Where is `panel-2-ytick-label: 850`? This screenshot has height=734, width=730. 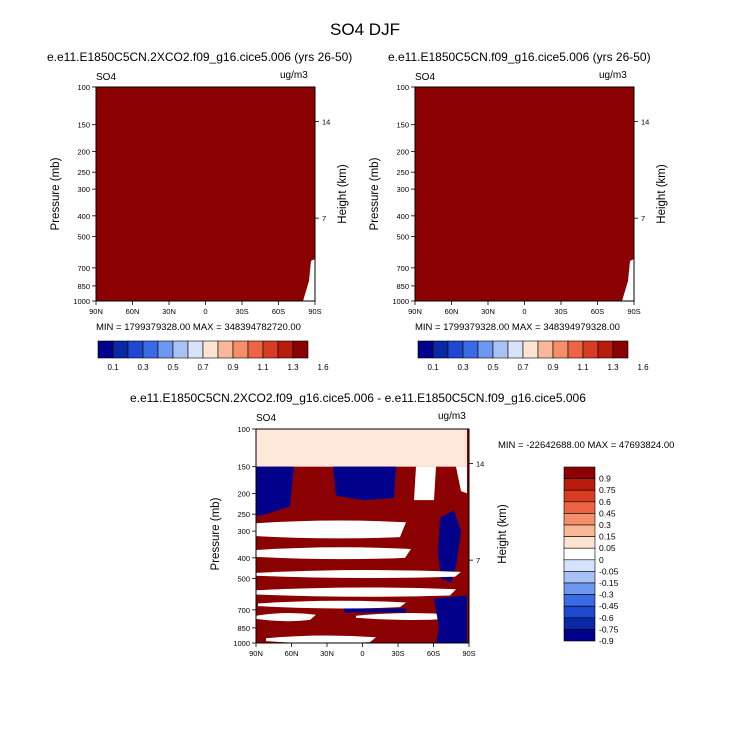 panel-2-ytick-label: 850 is located at coordinates (402, 286).